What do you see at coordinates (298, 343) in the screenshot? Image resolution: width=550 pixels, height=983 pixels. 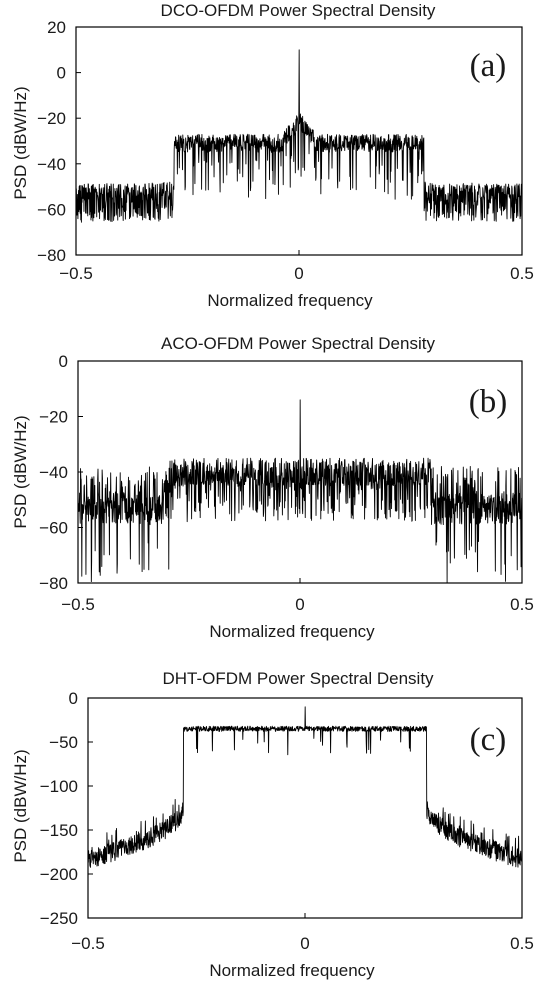 I see `chart-title: ACO-OFDM Power Spectral Density` at bounding box center [298, 343].